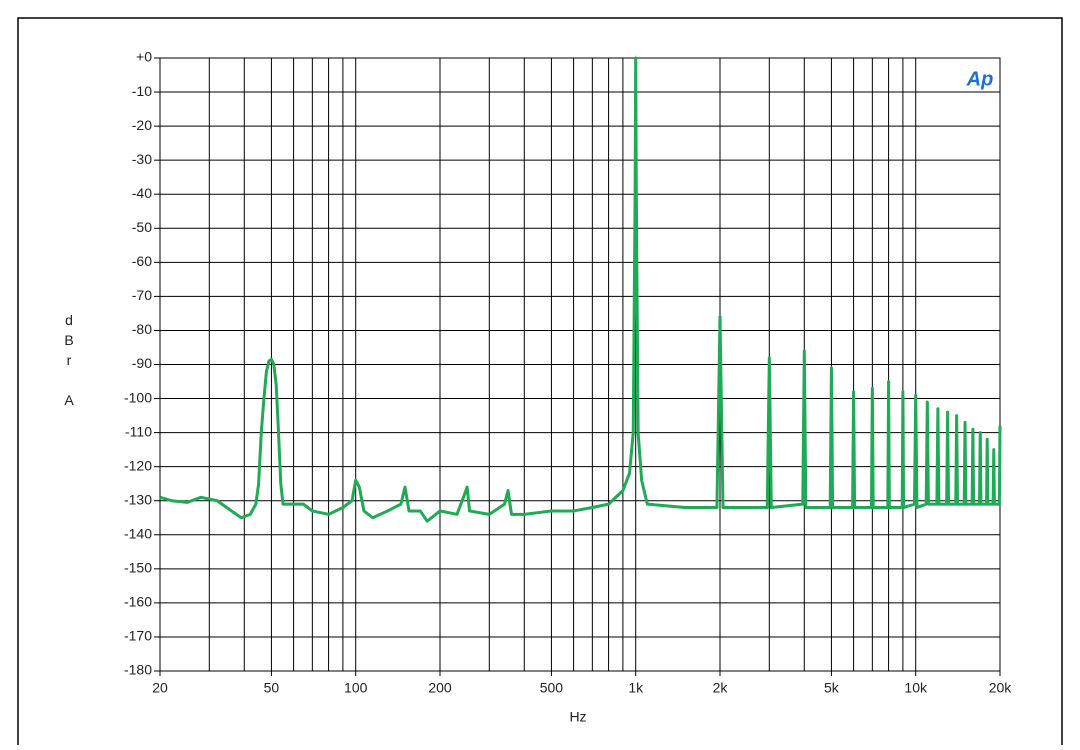 The height and width of the screenshot is (750, 1080). Describe the element at coordinates (69, 362) in the screenshot. I see `y-axis-label: dBr A` at that location.